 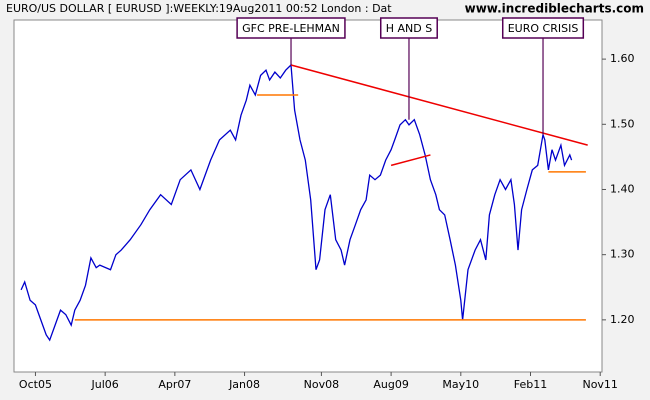 I want to click on annotation-label: H AND S, so click(x=409, y=28).